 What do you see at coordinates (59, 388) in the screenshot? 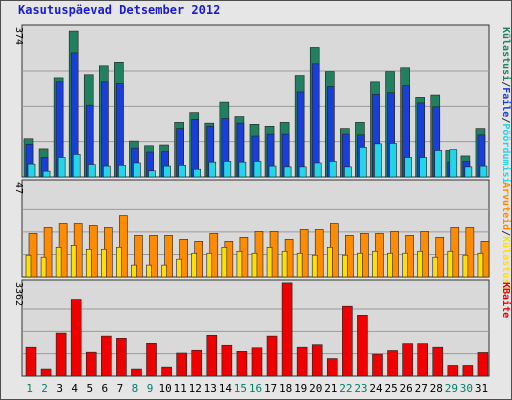
I see `xtick-day-3: 3` at bounding box center [59, 388].